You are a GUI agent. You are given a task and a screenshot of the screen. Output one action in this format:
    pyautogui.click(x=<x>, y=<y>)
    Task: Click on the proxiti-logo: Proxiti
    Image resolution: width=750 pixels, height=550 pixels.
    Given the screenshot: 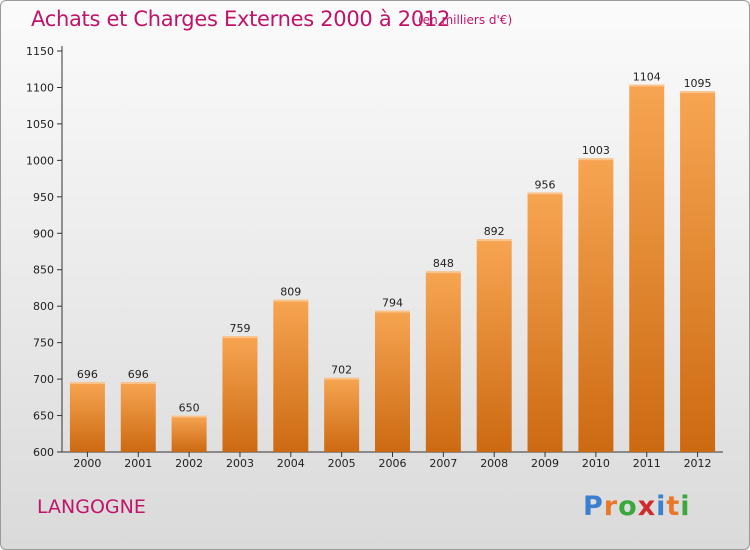 What is the action you would take?
    pyautogui.click(x=637, y=506)
    